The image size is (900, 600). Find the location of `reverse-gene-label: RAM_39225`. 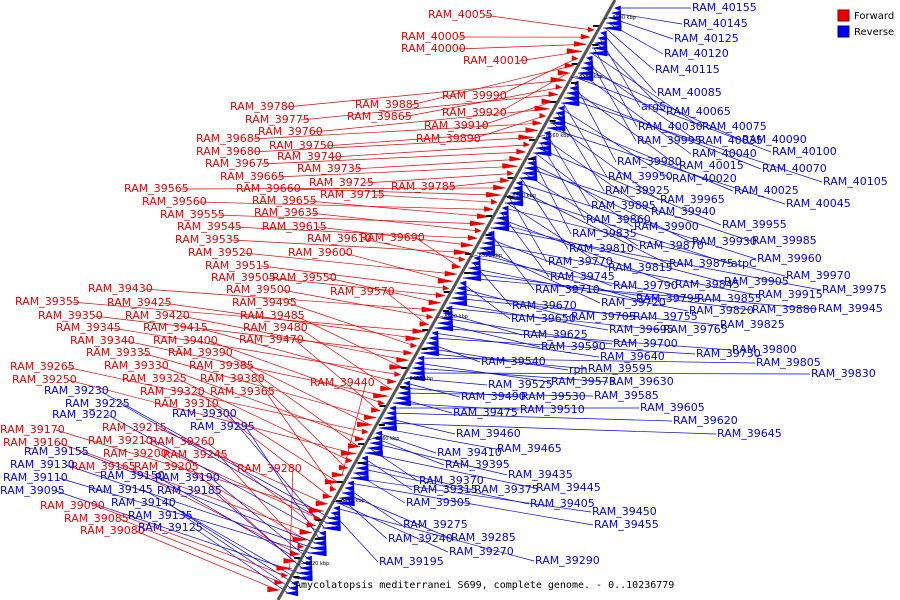

reverse-gene-label: RAM_39225 is located at coordinates (97, 403).